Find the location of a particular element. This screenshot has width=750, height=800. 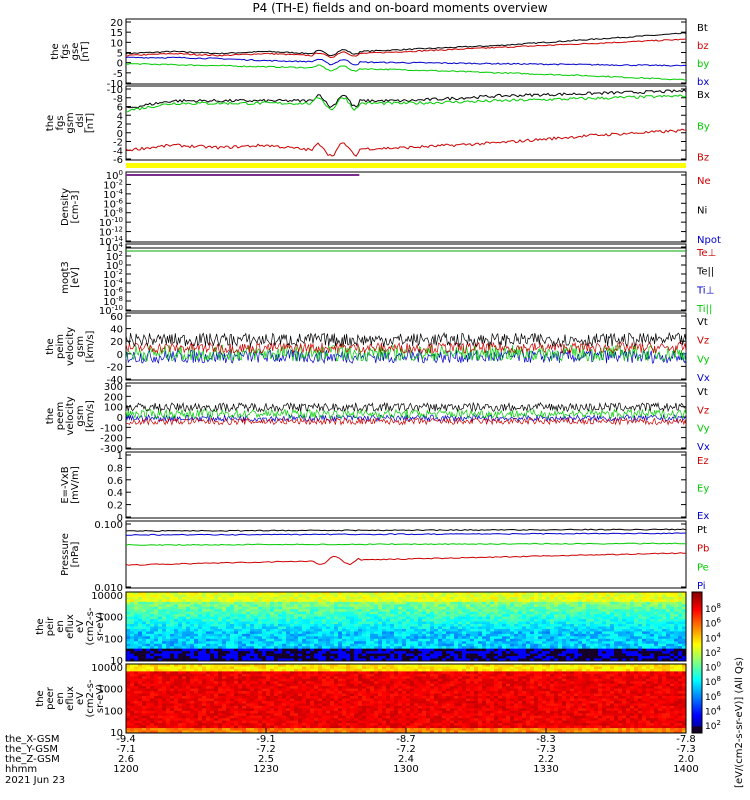

y-label-line: Pressure is located at coordinates (65, 554).